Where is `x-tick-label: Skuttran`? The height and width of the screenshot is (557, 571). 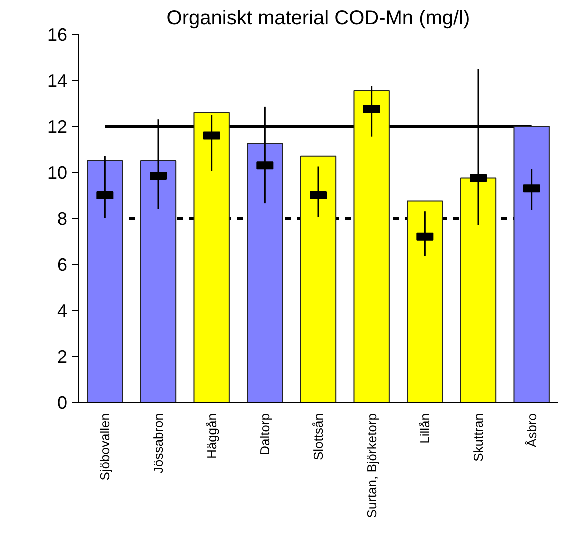
x-tick-label: Skuttran is located at coordinates (478, 437).